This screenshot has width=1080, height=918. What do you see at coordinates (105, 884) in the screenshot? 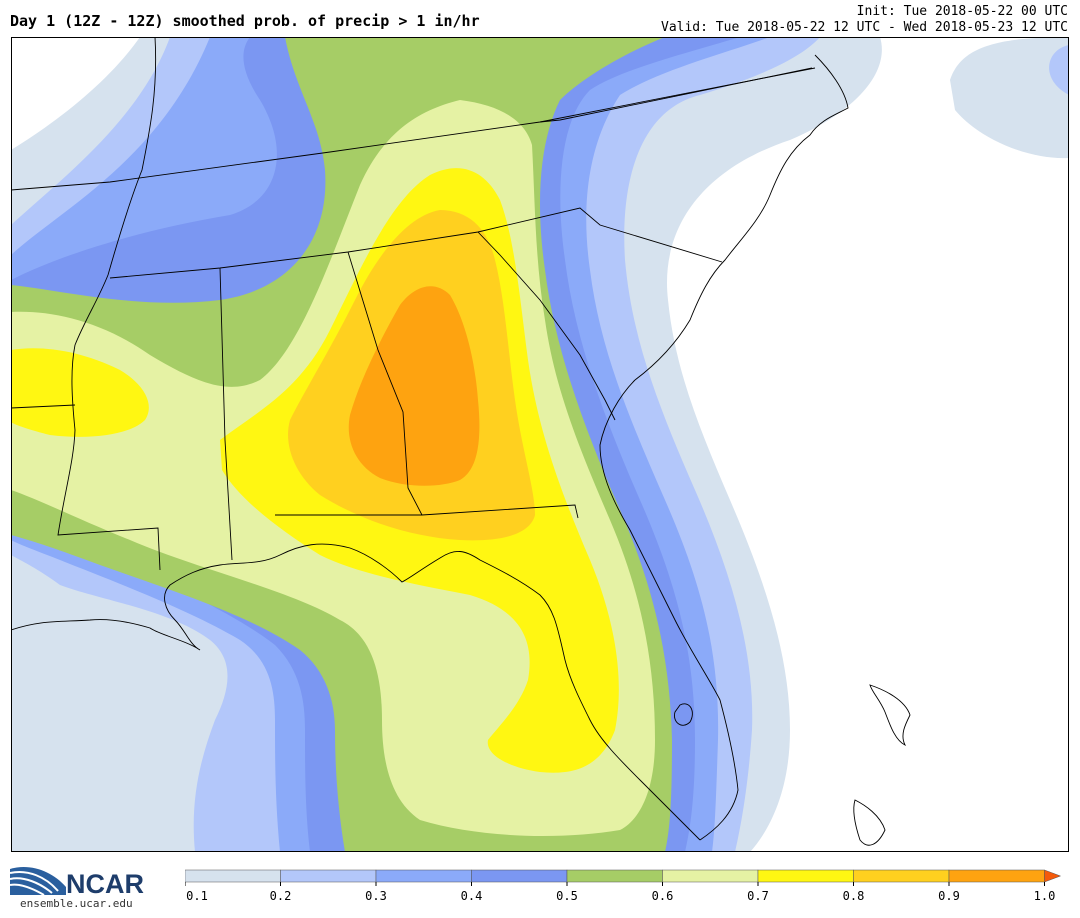
I see `ncar-logo-text: NCAR` at bounding box center [105, 884].